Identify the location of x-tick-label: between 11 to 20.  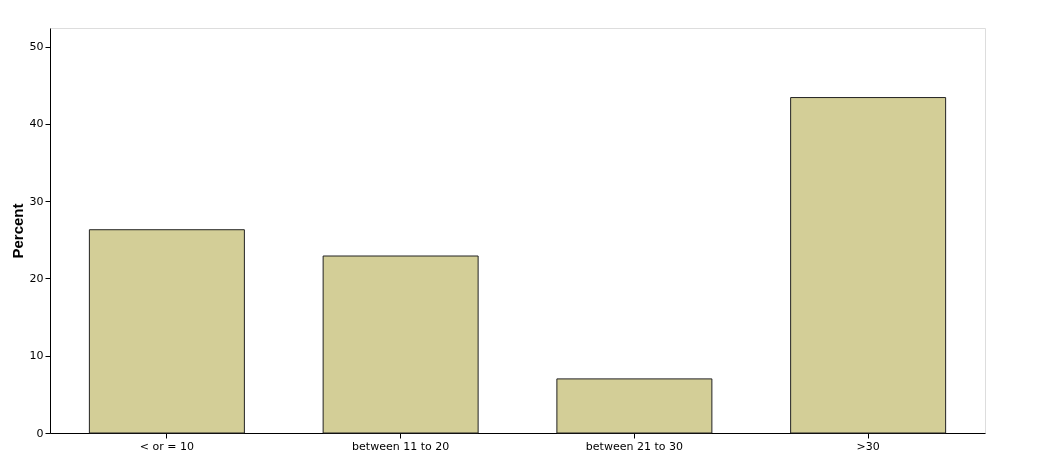
(401, 446).